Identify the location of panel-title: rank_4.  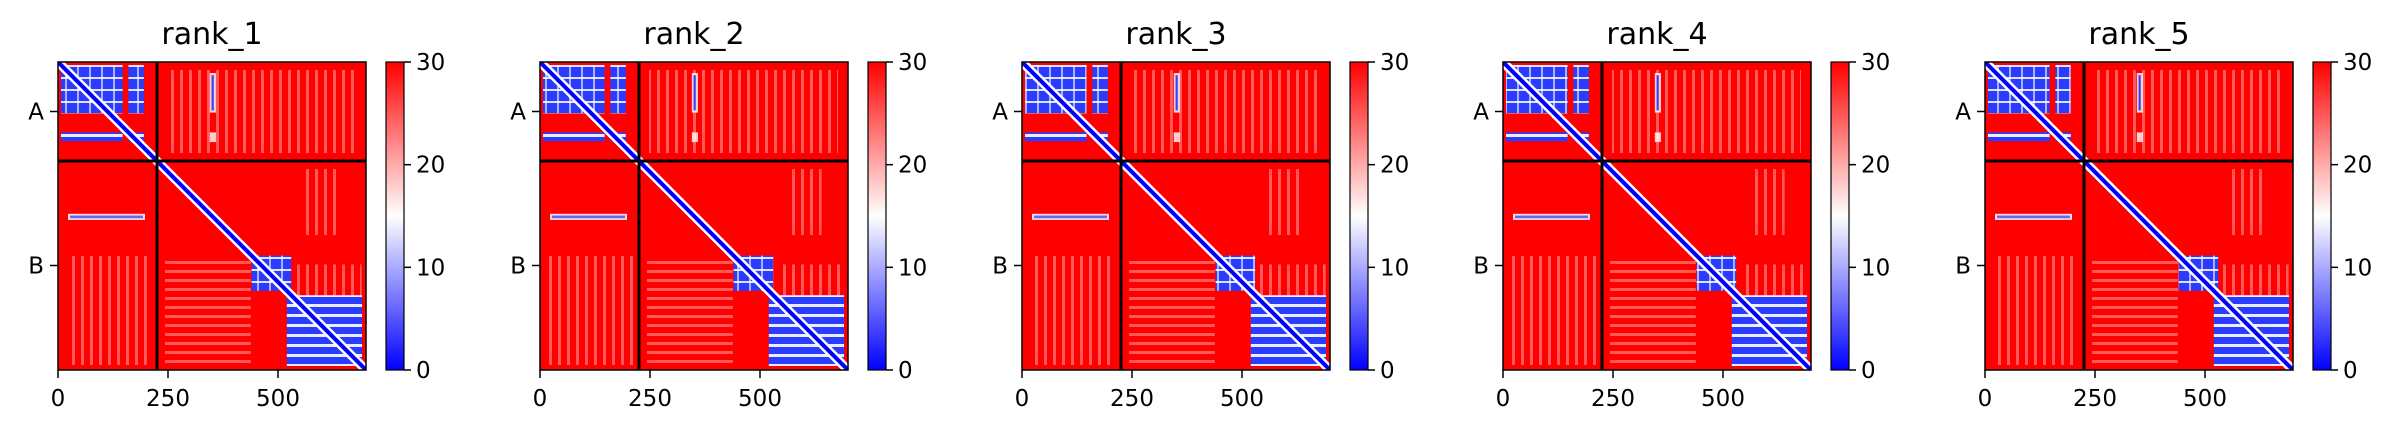
(1656, 34).